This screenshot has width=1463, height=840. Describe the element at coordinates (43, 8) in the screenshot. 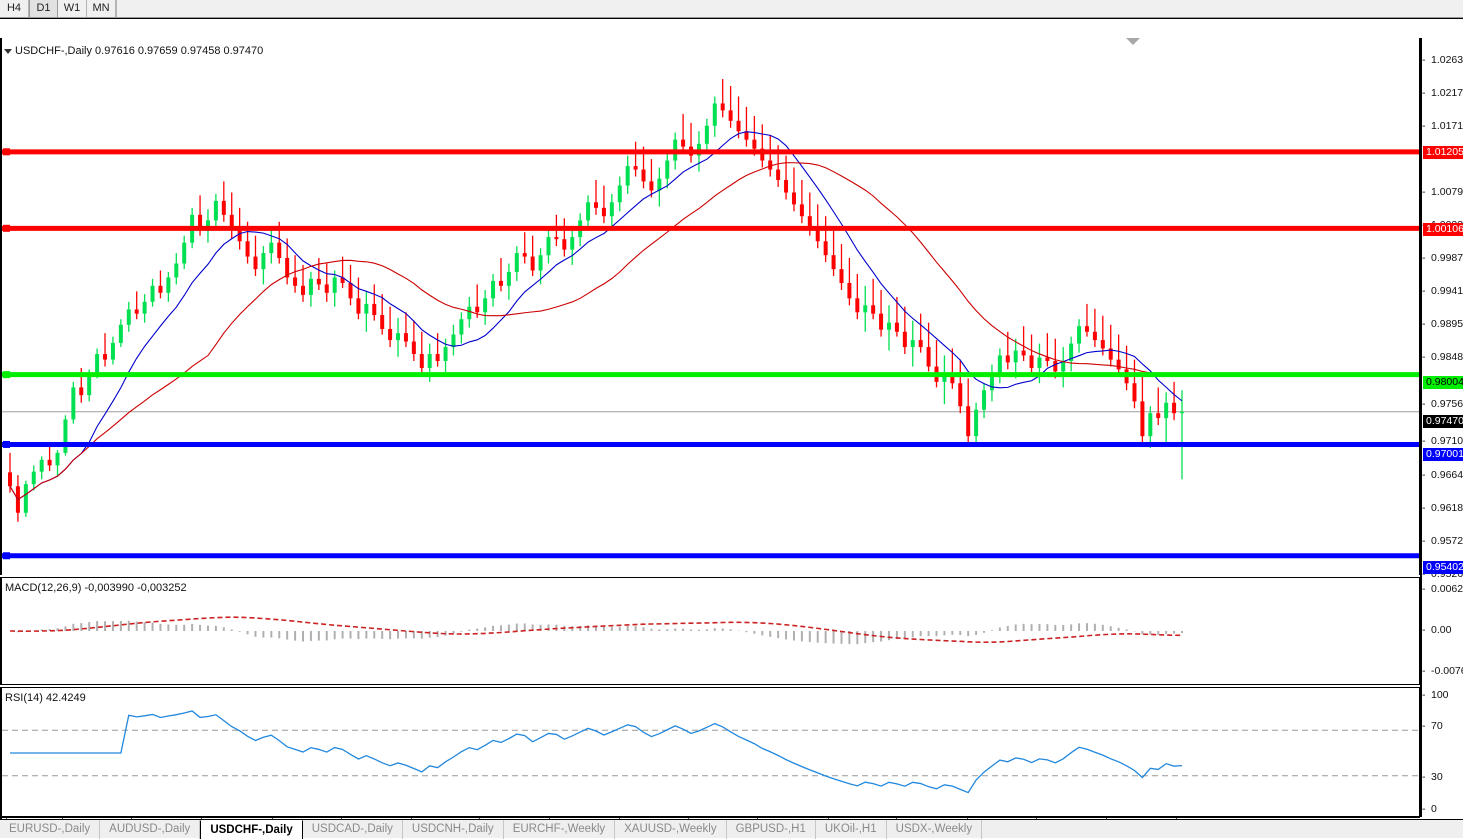

I see `timeframe-button-d1: D1` at that location.